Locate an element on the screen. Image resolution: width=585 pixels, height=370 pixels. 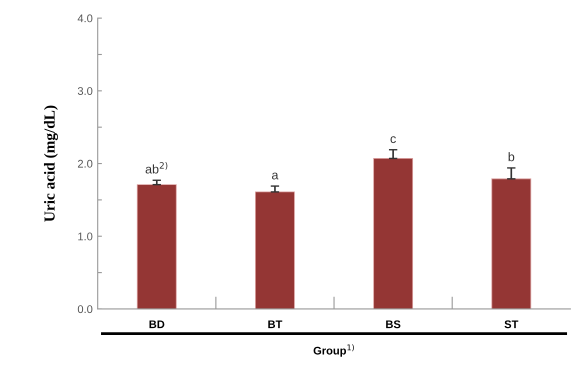
x-tick-label: BT is located at coordinates (275, 324).